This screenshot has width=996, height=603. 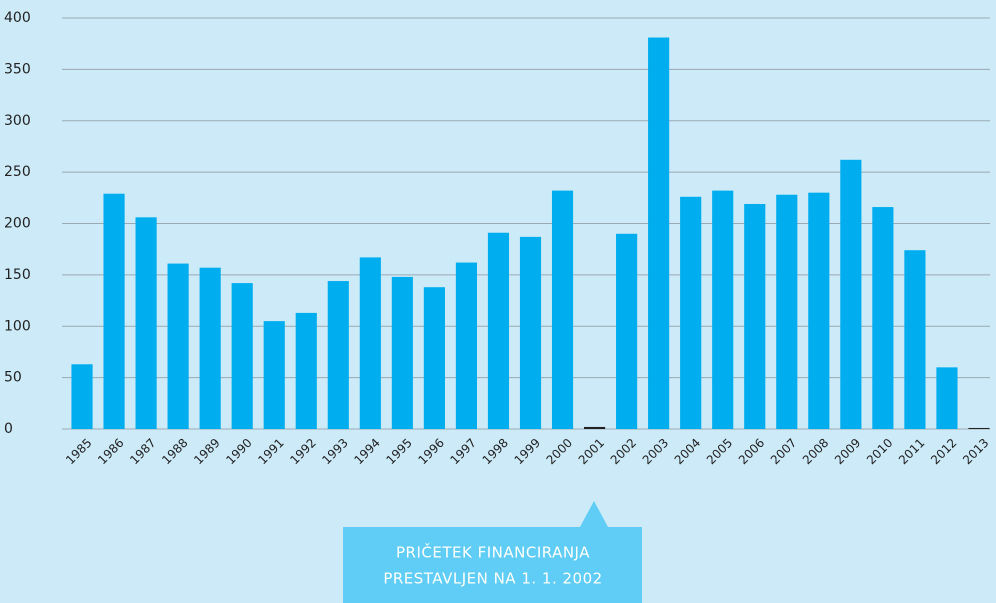 I want to click on y-tick-label: 200, so click(x=17, y=224).